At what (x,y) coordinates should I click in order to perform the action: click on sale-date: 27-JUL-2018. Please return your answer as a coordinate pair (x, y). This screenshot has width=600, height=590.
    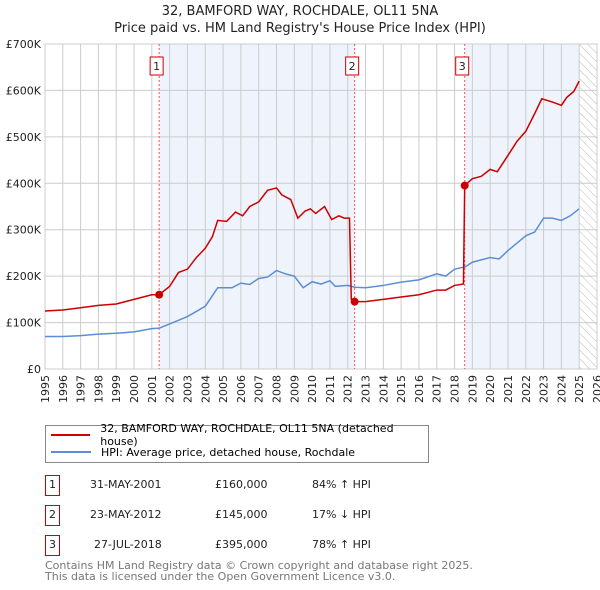
    Looking at the image, I should click on (128, 544).